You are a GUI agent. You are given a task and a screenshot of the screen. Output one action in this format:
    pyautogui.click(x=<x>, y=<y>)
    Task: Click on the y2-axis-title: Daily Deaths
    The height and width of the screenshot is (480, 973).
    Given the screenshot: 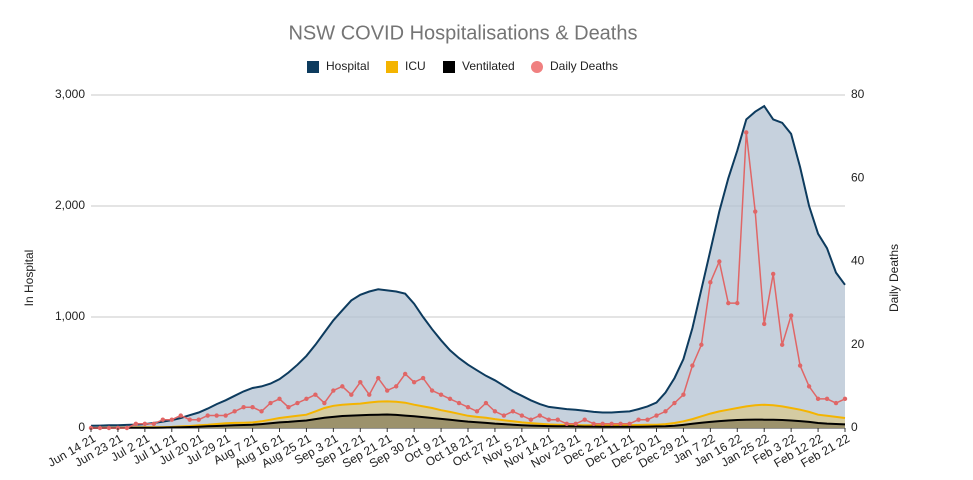 What is the action you would take?
    pyautogui.click(x=894, y=278)
    